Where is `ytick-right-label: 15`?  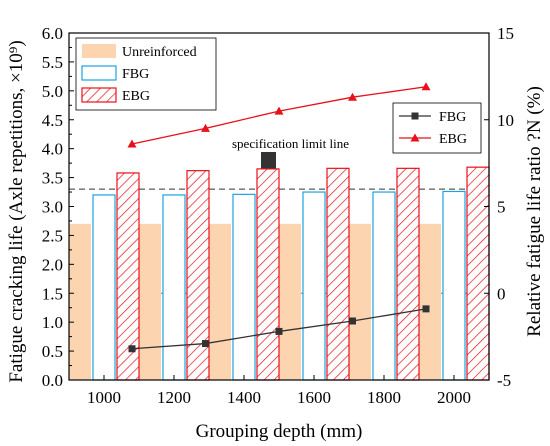
ytick-right-label: 15 is located at coordinates (505, 33).